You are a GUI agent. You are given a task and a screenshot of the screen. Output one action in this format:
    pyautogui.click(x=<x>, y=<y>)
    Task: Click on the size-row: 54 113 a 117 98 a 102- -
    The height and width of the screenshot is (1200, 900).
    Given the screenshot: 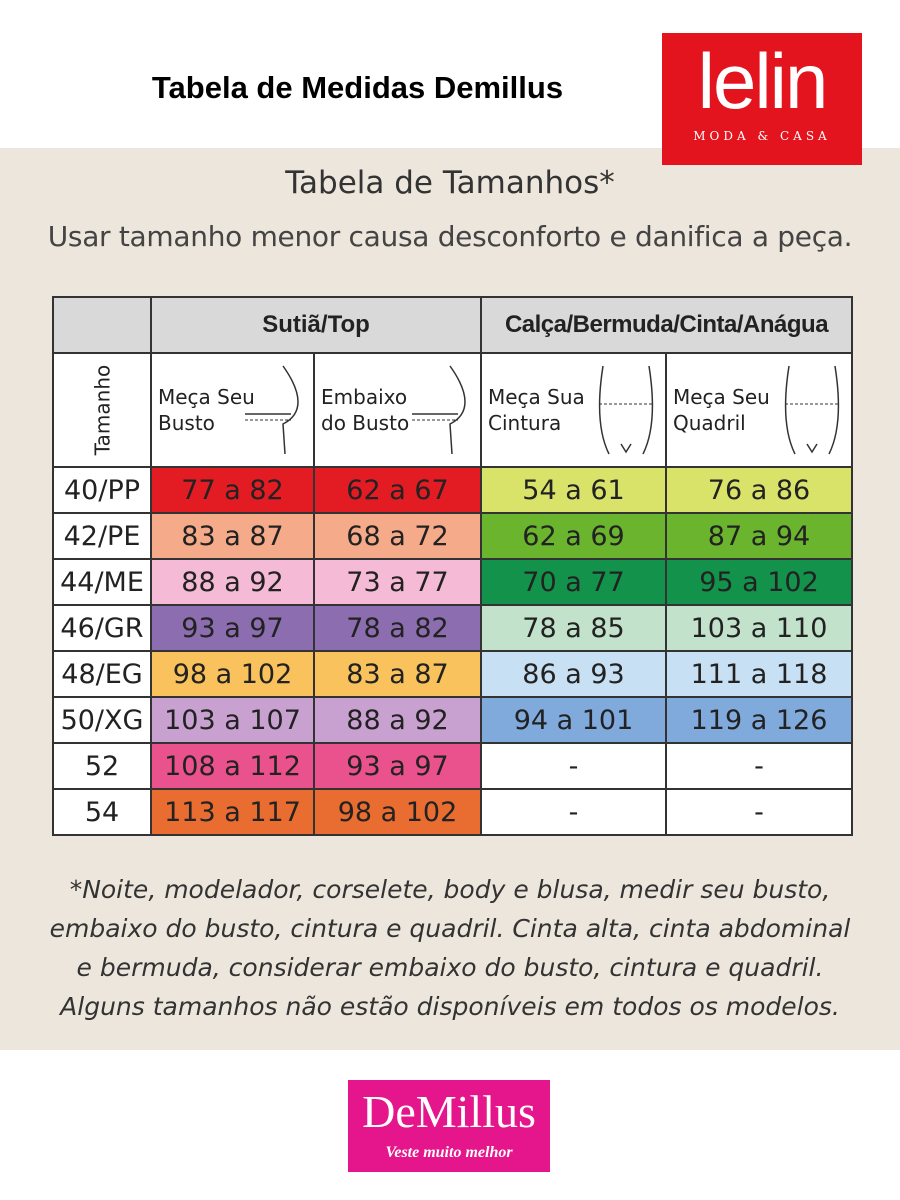 What is the action you would take?
    pyautogui.click(x=452, y=812)
    